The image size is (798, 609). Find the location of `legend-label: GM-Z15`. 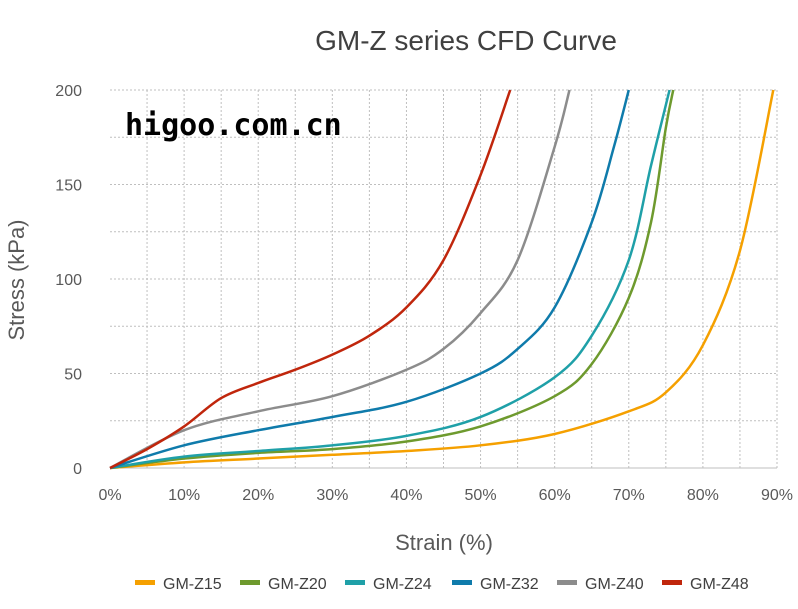

legend-label: GM-Z15 is located at coordinates (192, 584).